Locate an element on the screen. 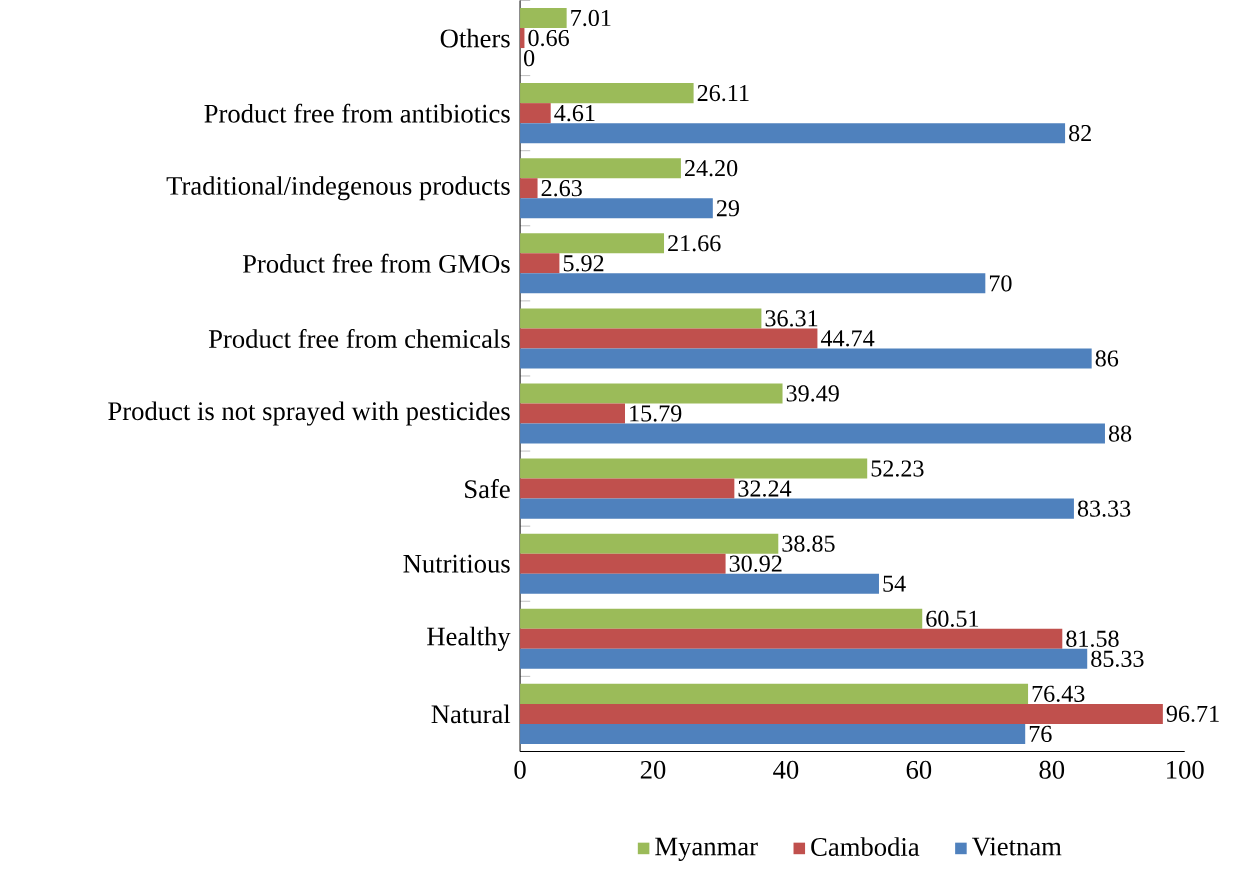  y-tick-label: Product is not sprayed with pesticides is located at coordinates (309, 413).